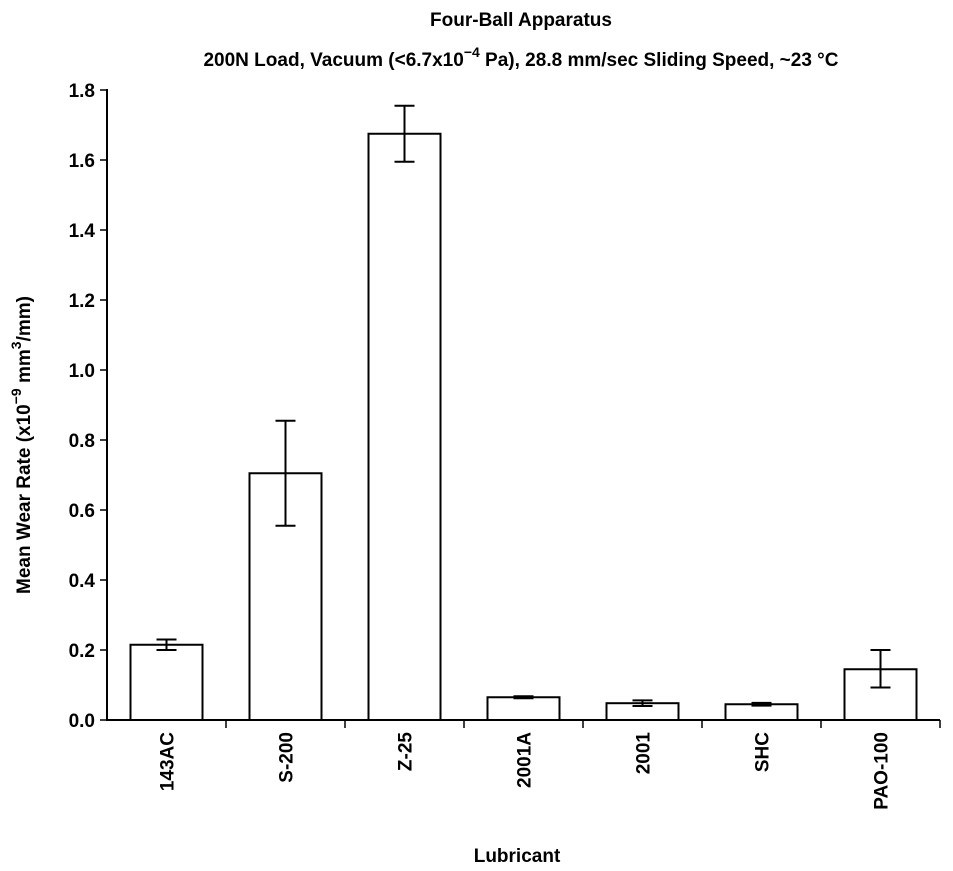 This screenshot has width=953, height=871. What do you see at coordinates (521, 20) in the screenshot?
I see `chart-title: Four-Ball Apparatus` at bounding box center [521, 20].